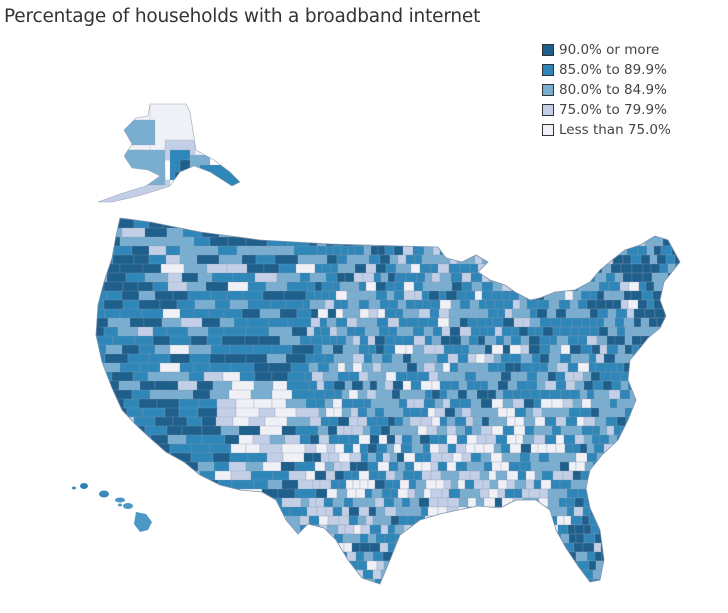  Describe the element at coordinates (615, 130) in the screenshot. I see `legend-label: Less than 75.0%` at that location.